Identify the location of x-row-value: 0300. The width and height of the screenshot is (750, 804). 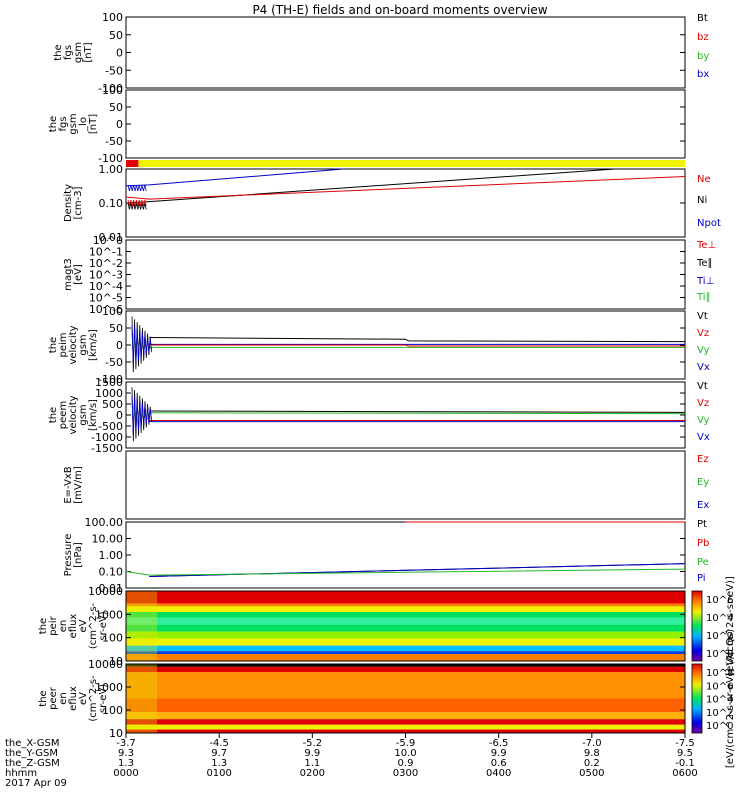
(405, 773).